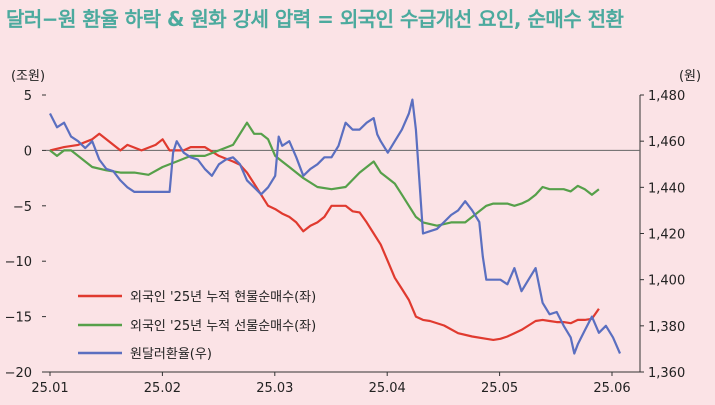 Image resolution: width=715 pixels, height=405 pixels. I want to click on right-axis-unit: (원), so click(690, 76).